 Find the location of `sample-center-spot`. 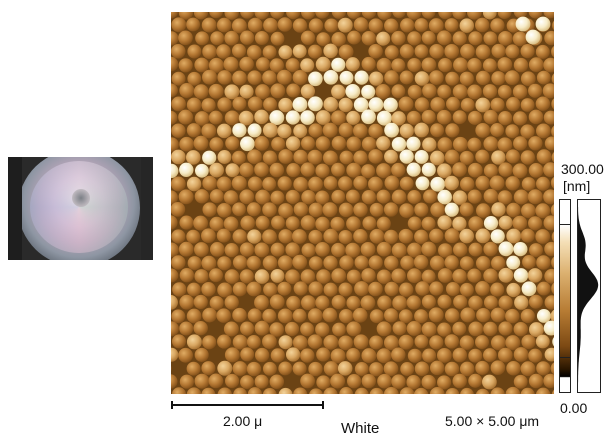

sample-center-spot is located at coordinates (81, 198).